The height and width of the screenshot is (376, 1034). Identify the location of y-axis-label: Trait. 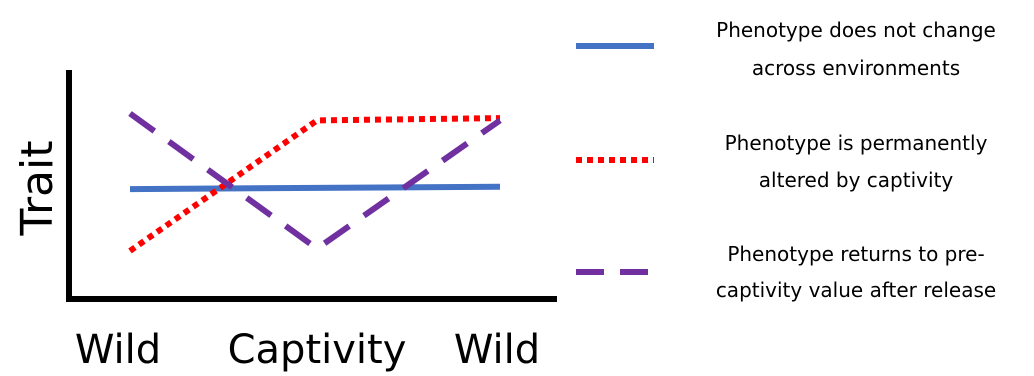
(37, 189).